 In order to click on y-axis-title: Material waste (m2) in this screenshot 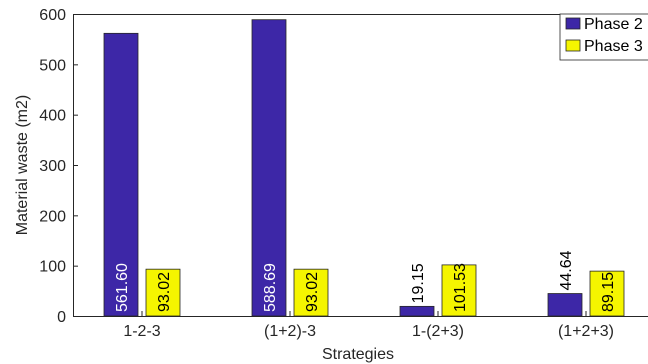, I will do `click(22, 165)`.